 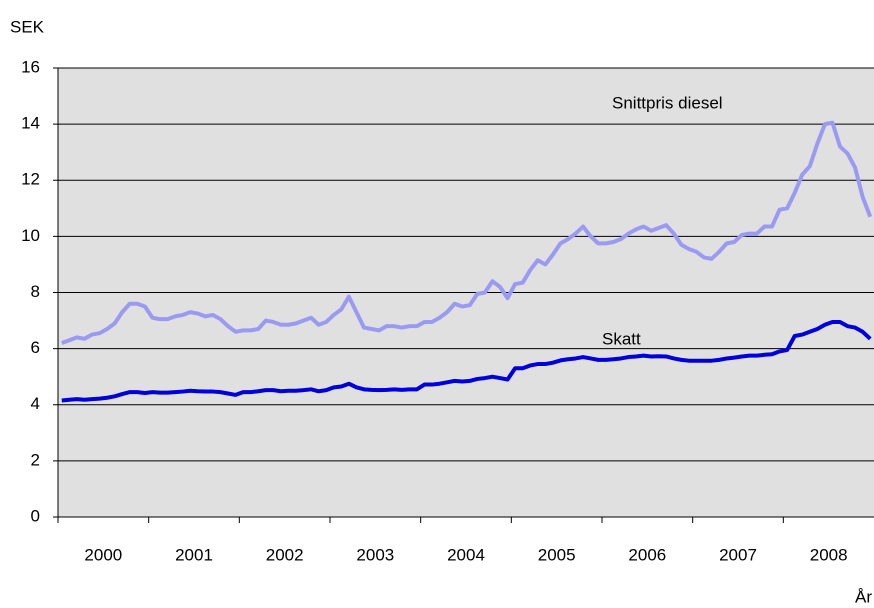 I want to click on y-tick-label: 0, so click(x=35, y=515).